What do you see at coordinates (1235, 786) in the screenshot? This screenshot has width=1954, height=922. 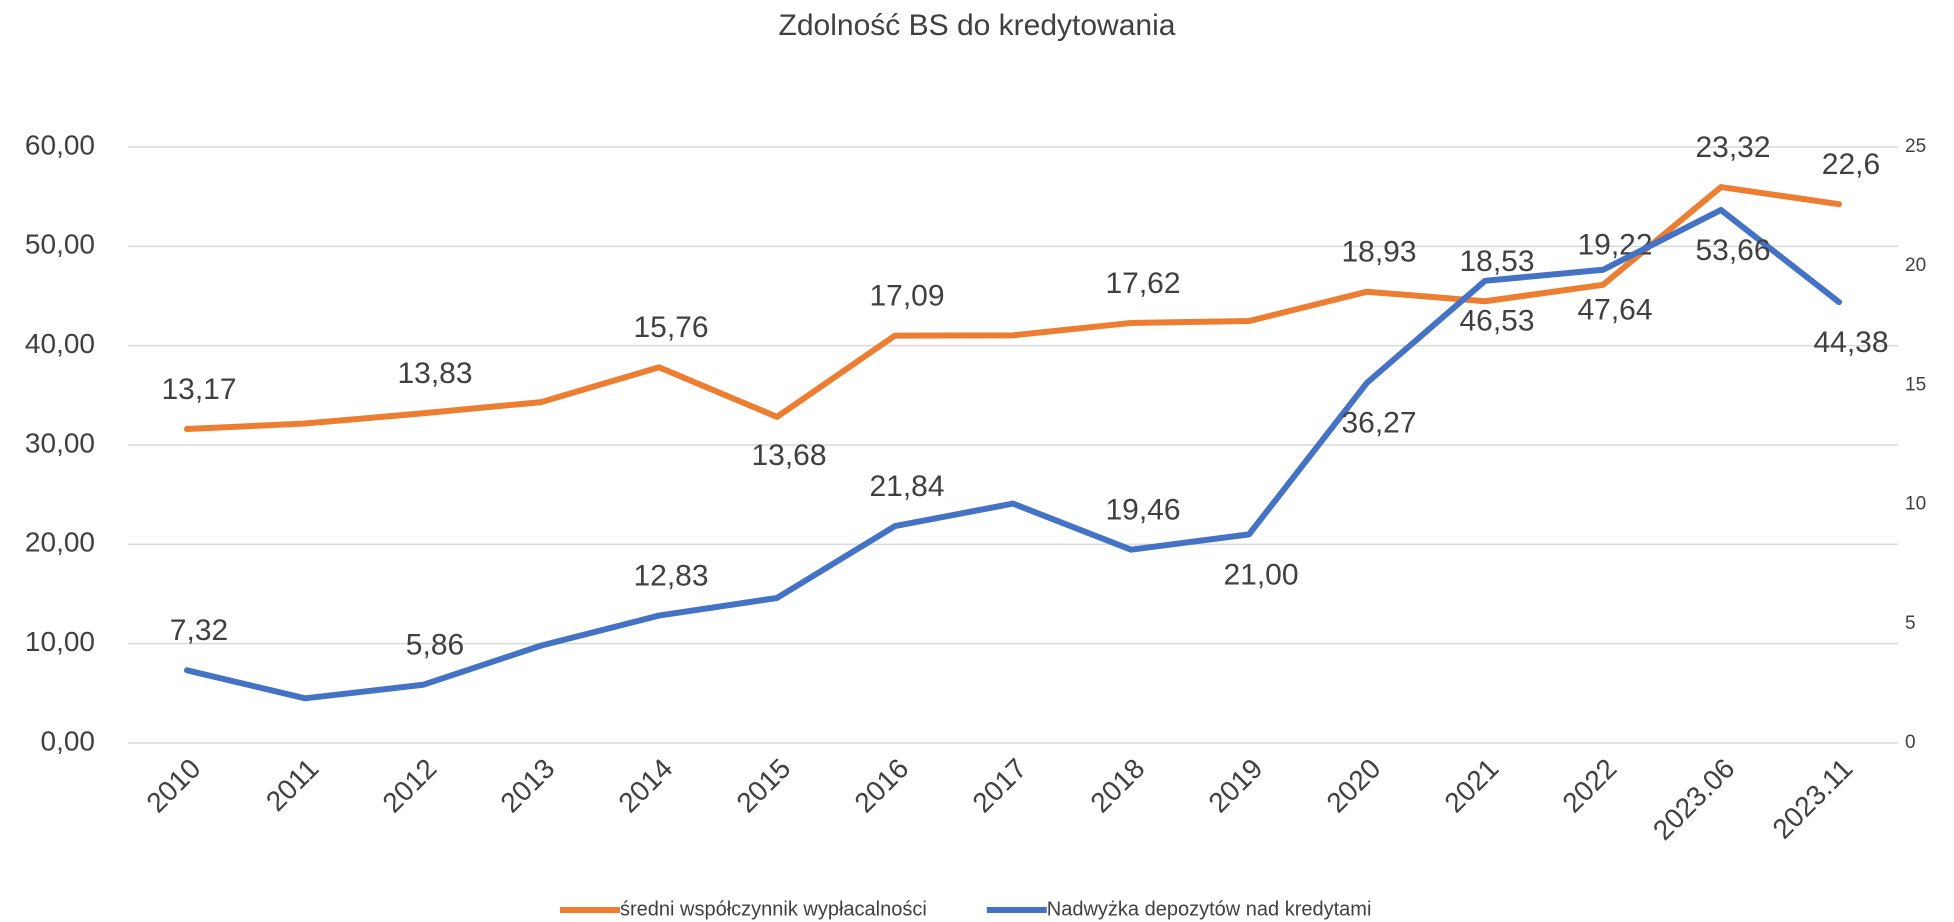 I see `x-tick-label: 2019` at bounding box center [1235, 786].